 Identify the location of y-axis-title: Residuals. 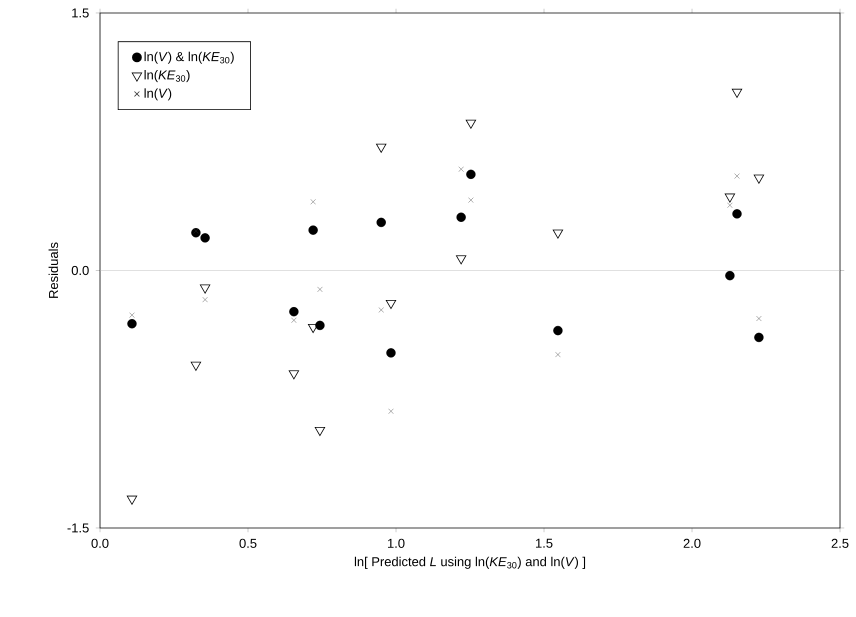
(53, 270).